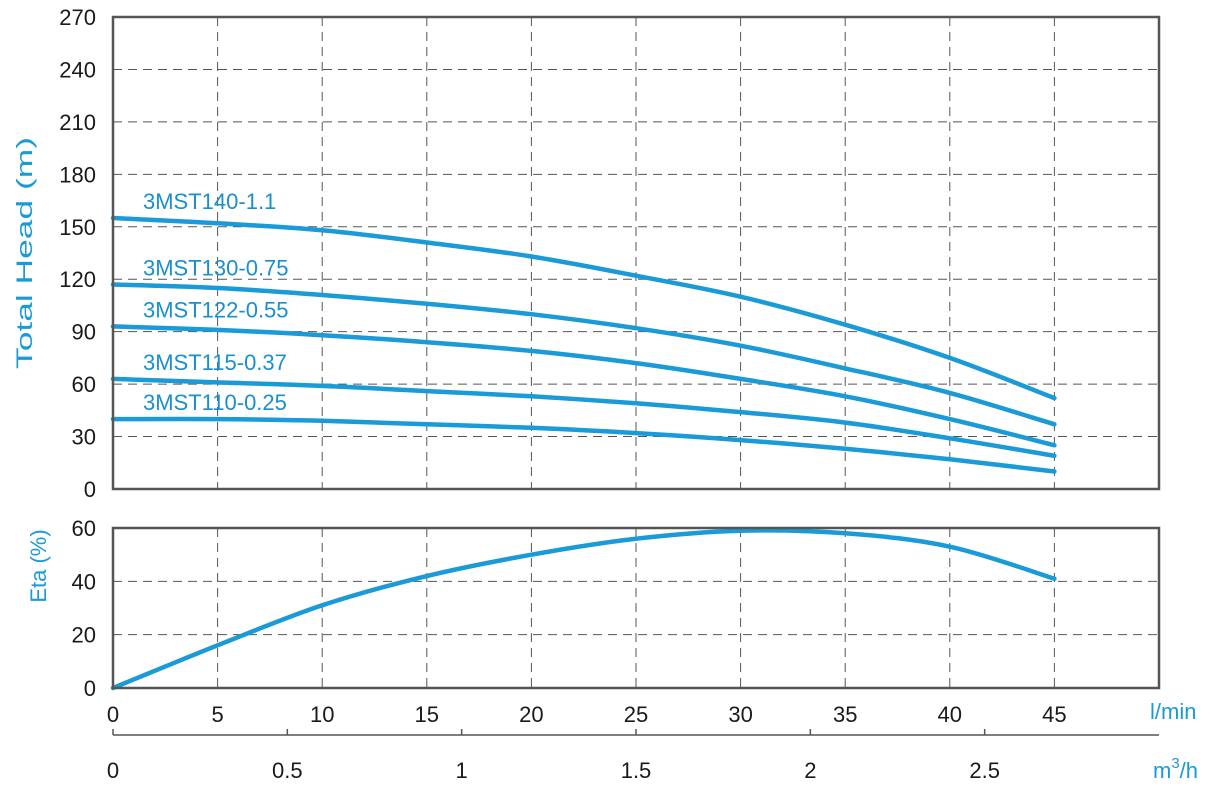  What do you see at coordinates (84, 384) in the screenshot?
I see `head-y-tick-label: 60` at bounding box center [84, 384].